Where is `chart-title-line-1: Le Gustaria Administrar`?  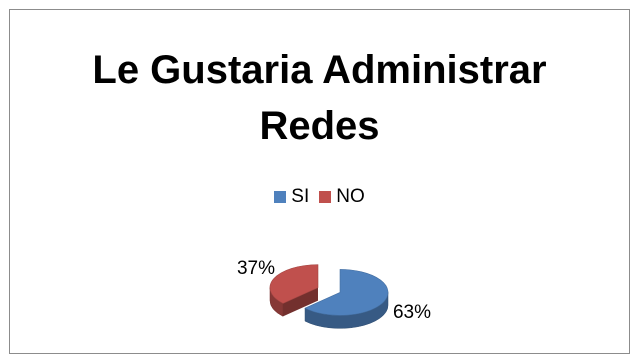
chart-title-line-1: Le Gustaria Administrar is located at coordinates (319, 70).